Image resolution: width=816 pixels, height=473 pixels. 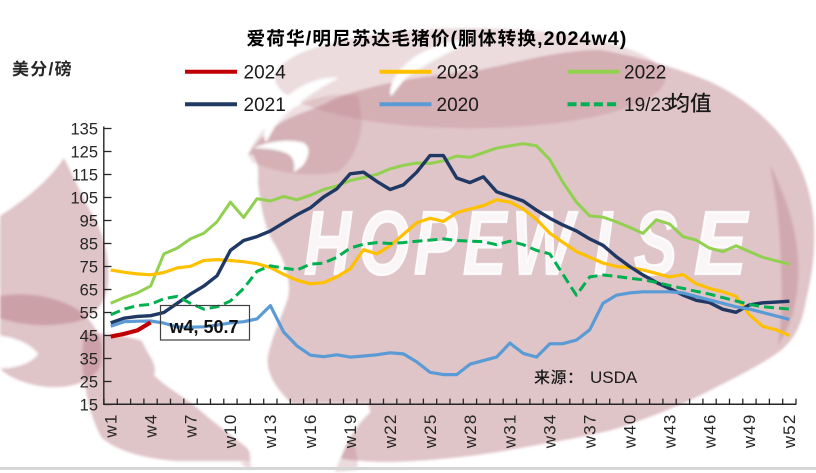 I want to click on svg-text: w13, so click(x=270, y=432).